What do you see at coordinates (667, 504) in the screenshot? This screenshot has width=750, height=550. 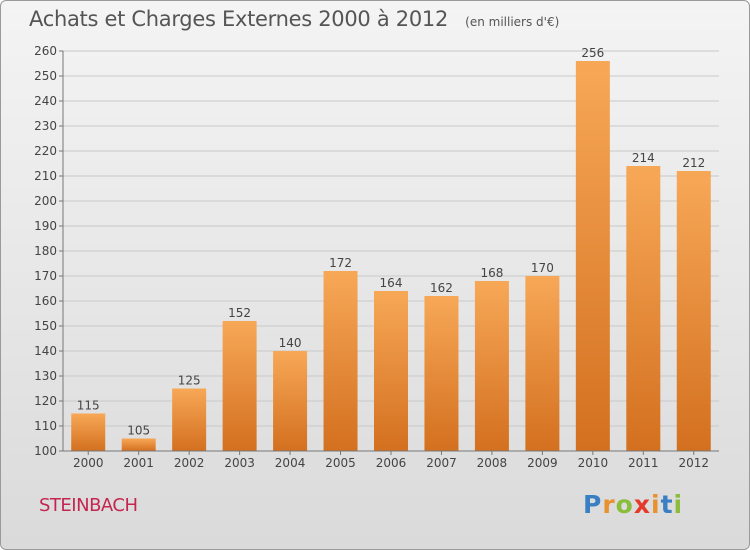 I see `logo-letter: t` at bounding box center [667, 504].